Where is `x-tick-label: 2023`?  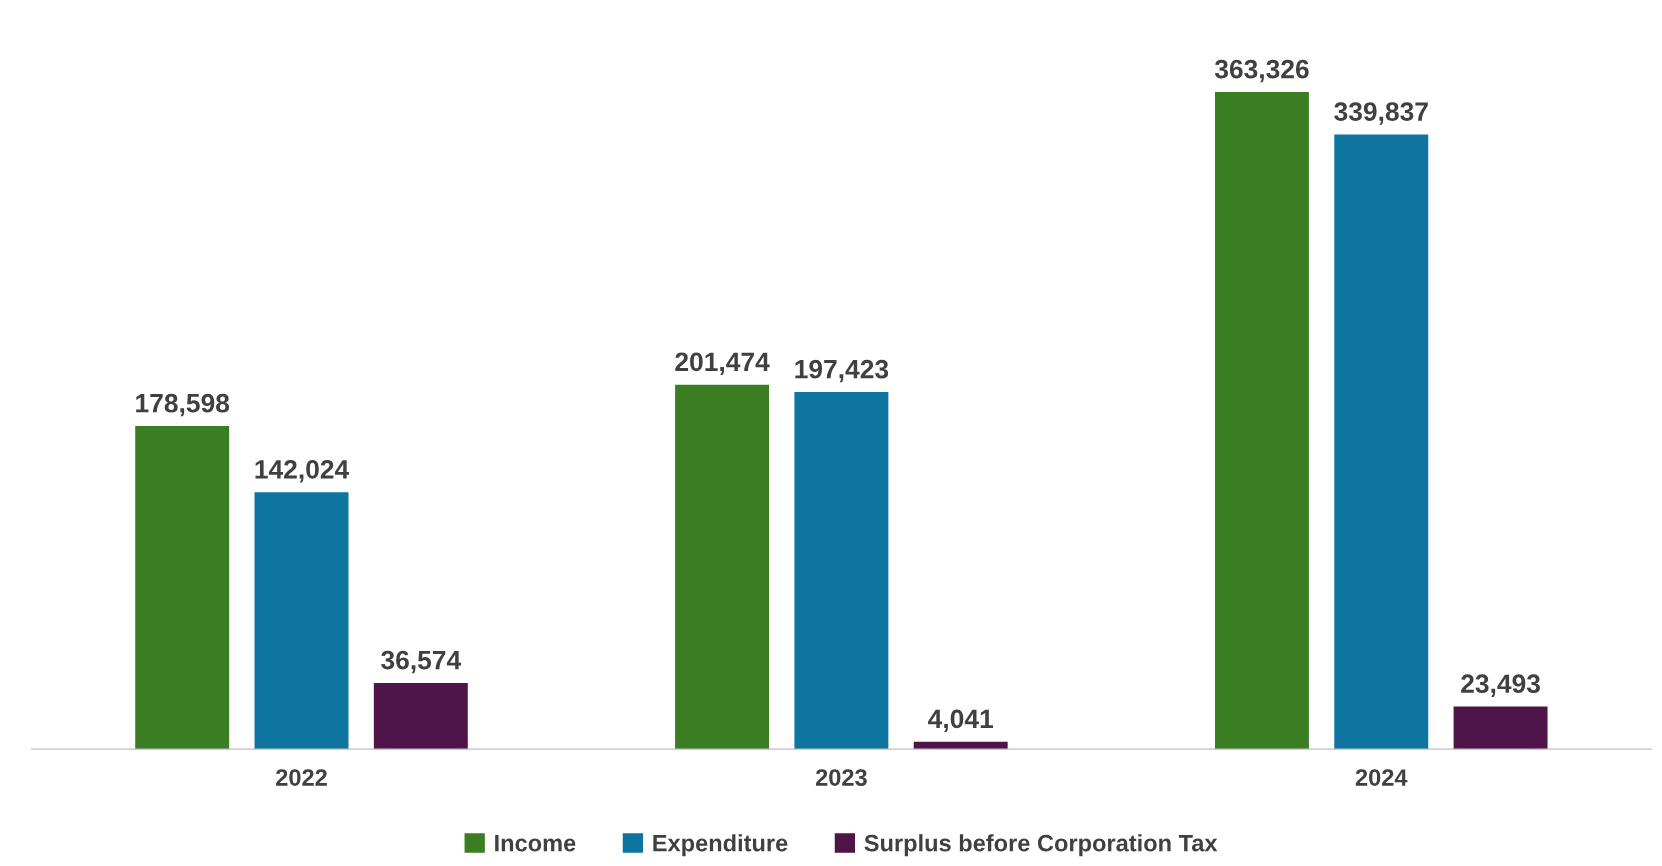 x-tick-label: 2023 is located at coordinates (841, 777).